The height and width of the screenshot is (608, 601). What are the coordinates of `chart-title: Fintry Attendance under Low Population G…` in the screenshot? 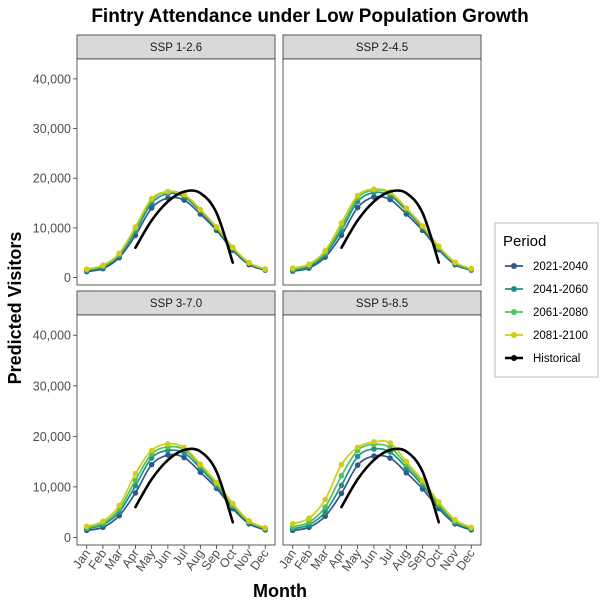 It's located at (309, 16).